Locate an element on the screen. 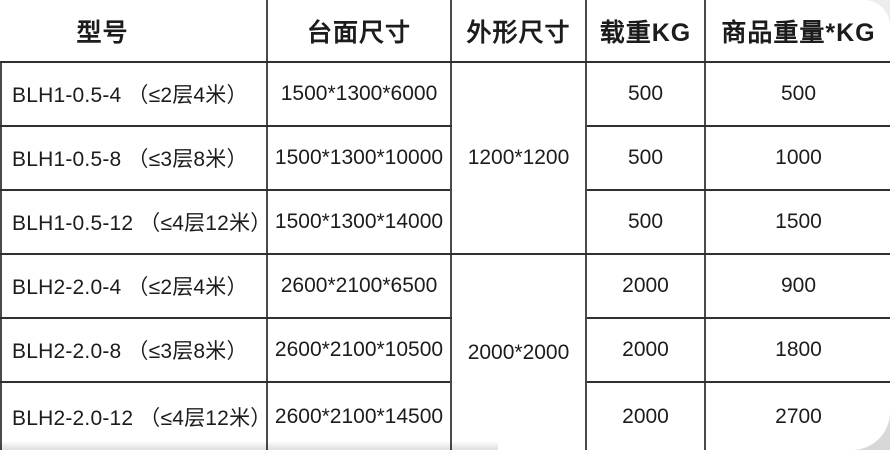 Image resolution: width=890 pixels, height=450 pixels. product-weight-cell: 500 is located at coordinates (797, 94).